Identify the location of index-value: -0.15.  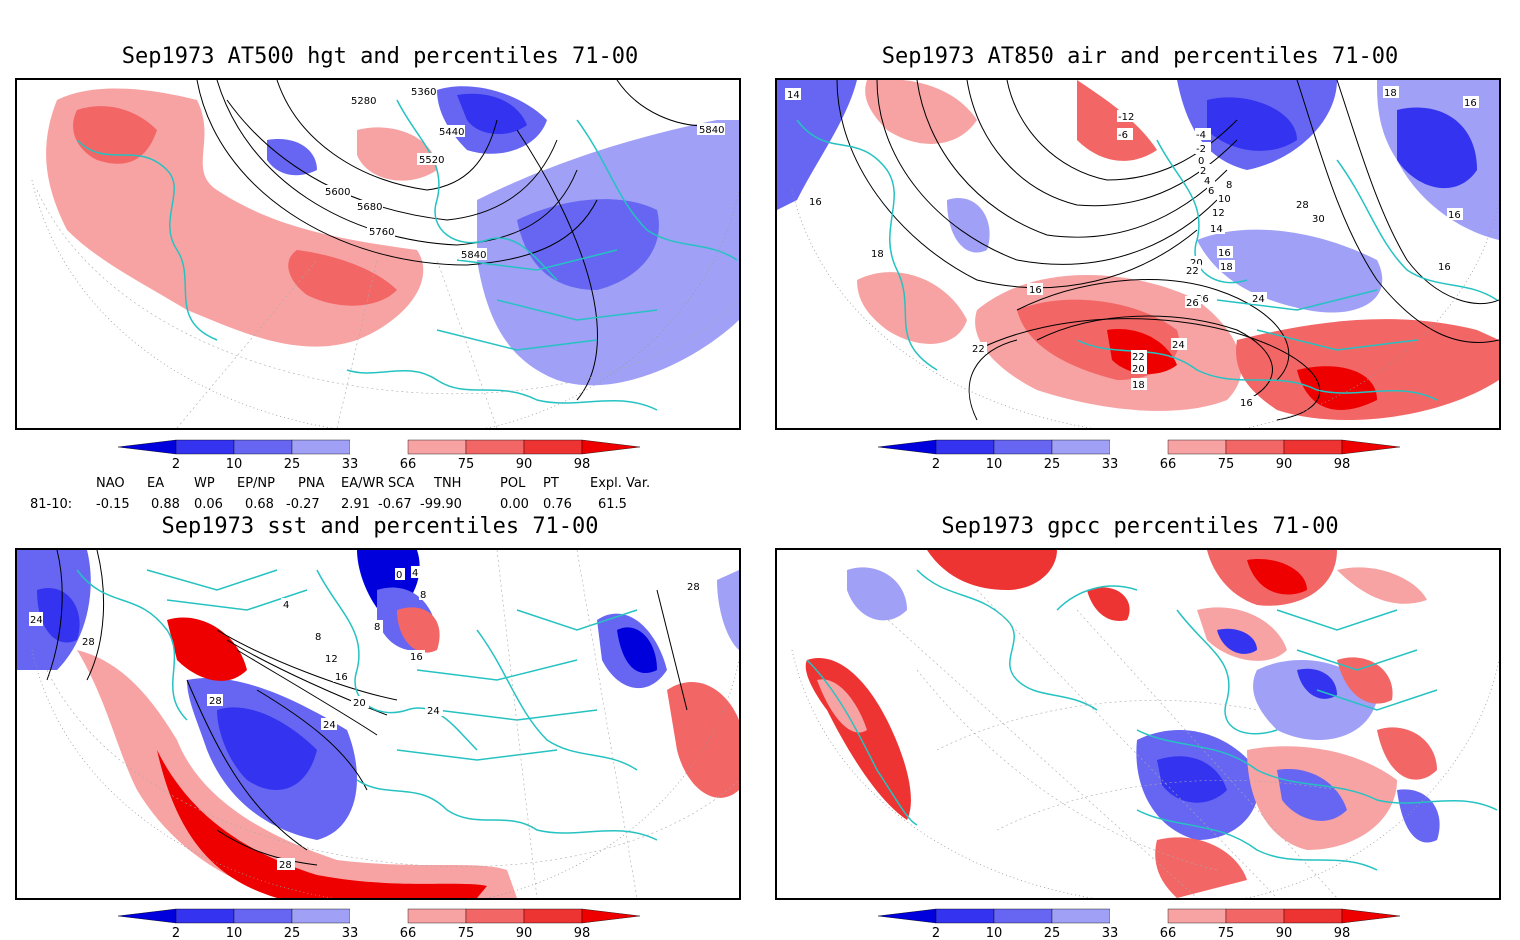
(113, 504).